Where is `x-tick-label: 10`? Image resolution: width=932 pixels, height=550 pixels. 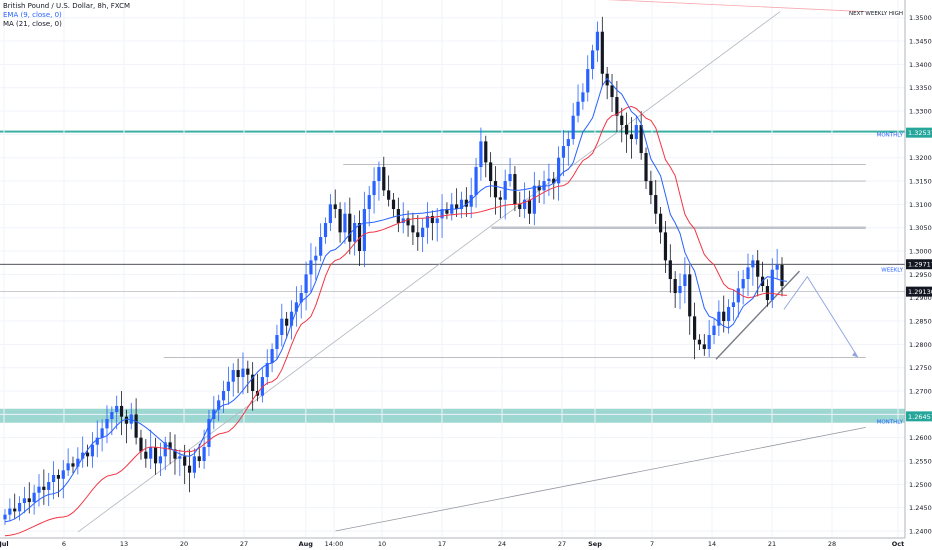
x-tick-label: 10 is located at coordinates (382, 544).